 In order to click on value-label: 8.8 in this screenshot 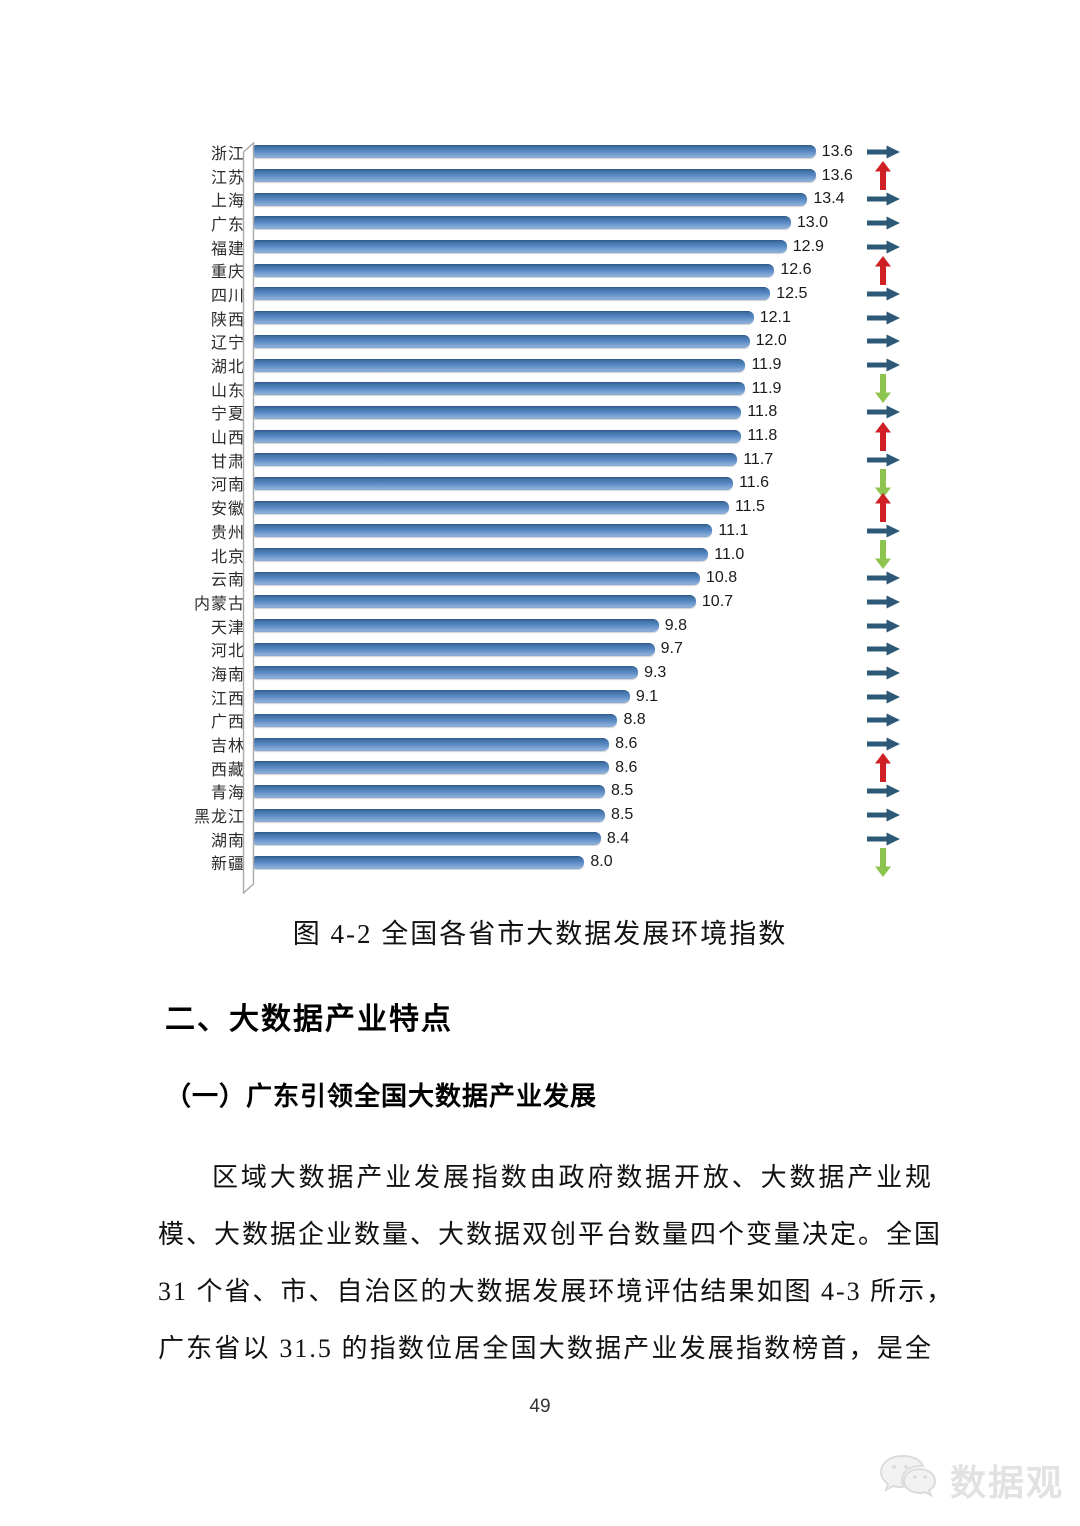, I will do `click(634, 720)`.